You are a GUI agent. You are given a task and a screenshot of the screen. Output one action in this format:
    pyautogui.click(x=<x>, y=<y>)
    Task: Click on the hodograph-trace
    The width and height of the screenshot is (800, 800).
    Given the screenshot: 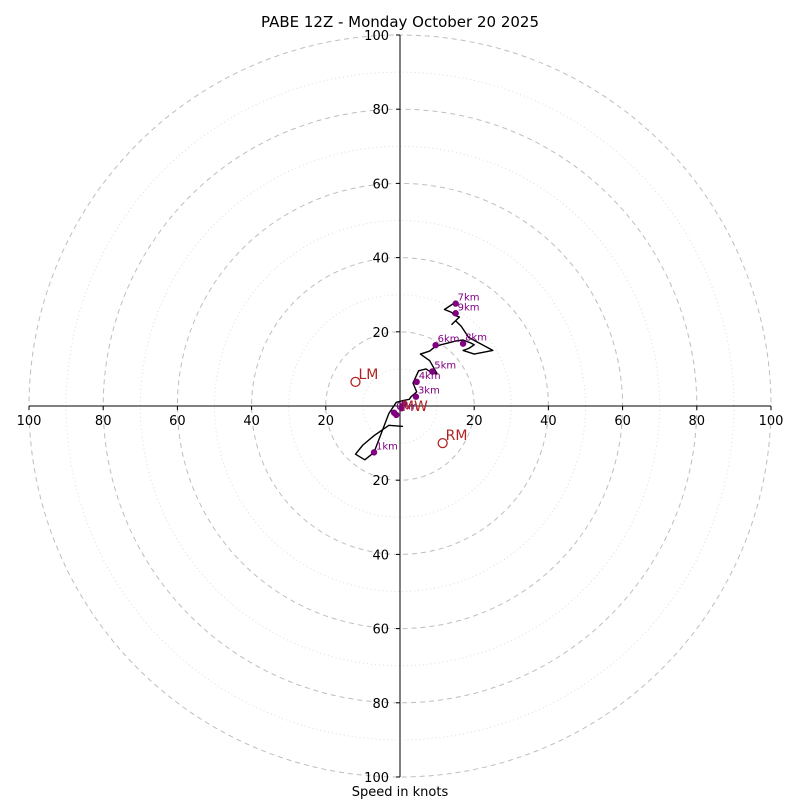 What is the action you would take?
    pyautogui.click(x=424, y=381)
    